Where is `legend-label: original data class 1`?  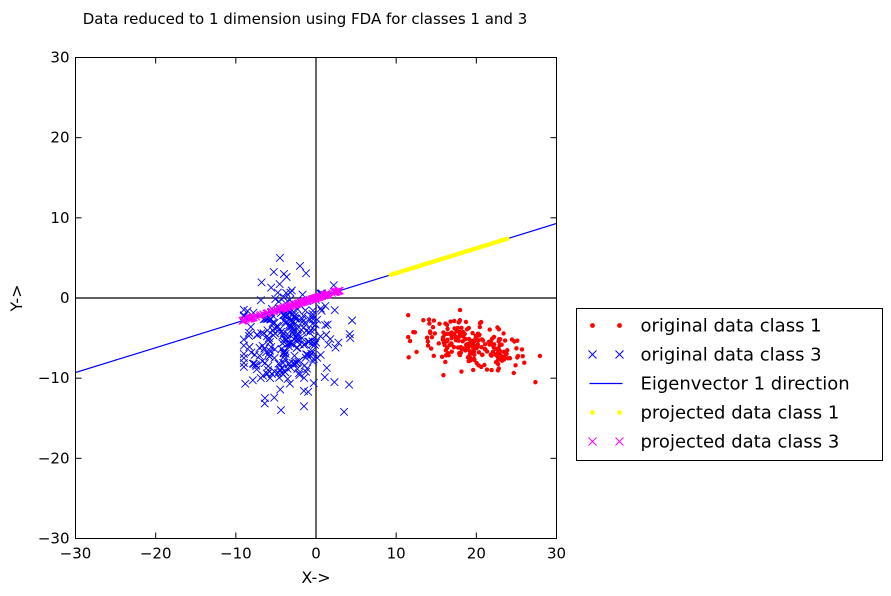 legend-label: original data class 1 is located at coordinates (731, 326).